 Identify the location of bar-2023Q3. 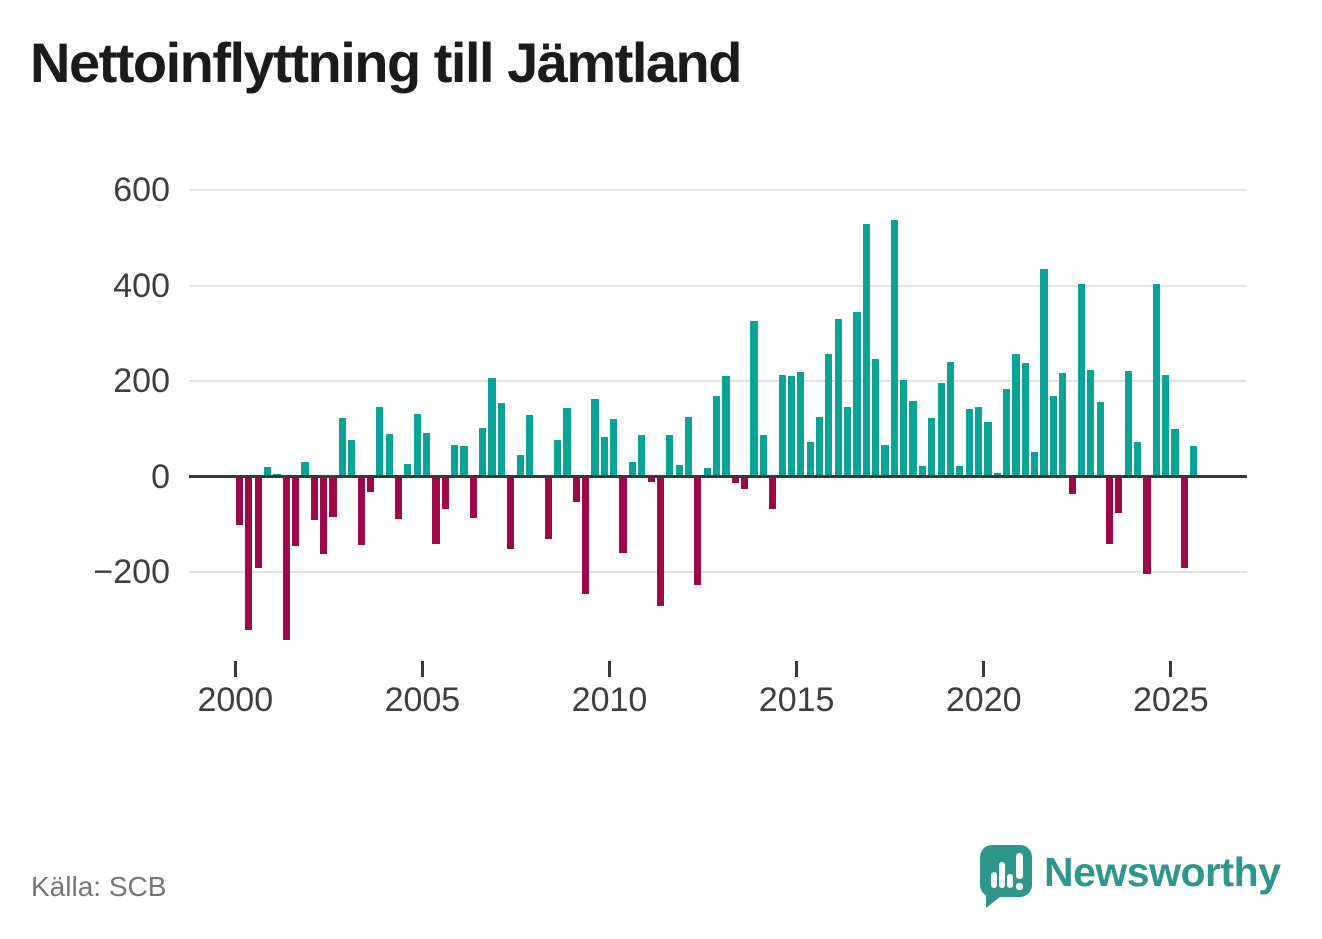
(1119, 494).